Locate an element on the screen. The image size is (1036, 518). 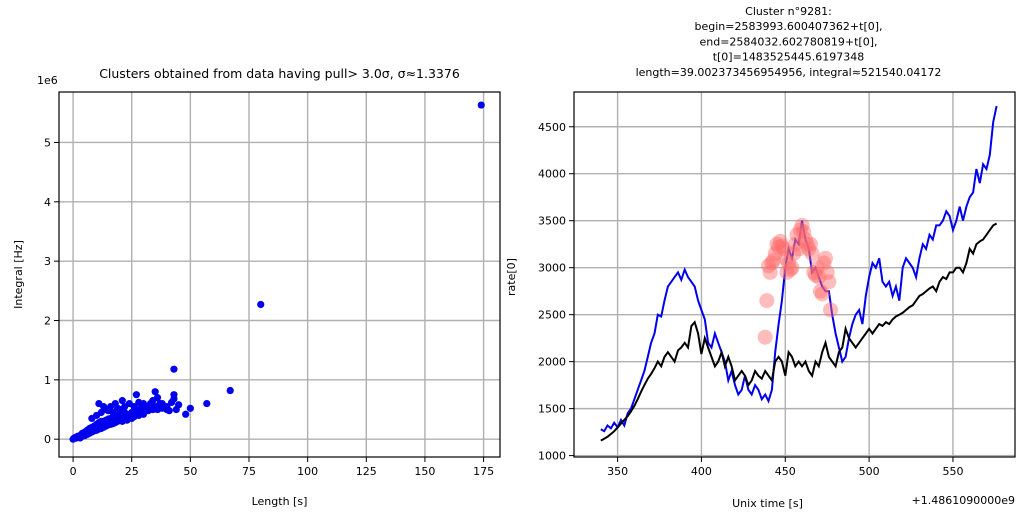
left-xtick-label: 175 is located at coordinates (483, 471).